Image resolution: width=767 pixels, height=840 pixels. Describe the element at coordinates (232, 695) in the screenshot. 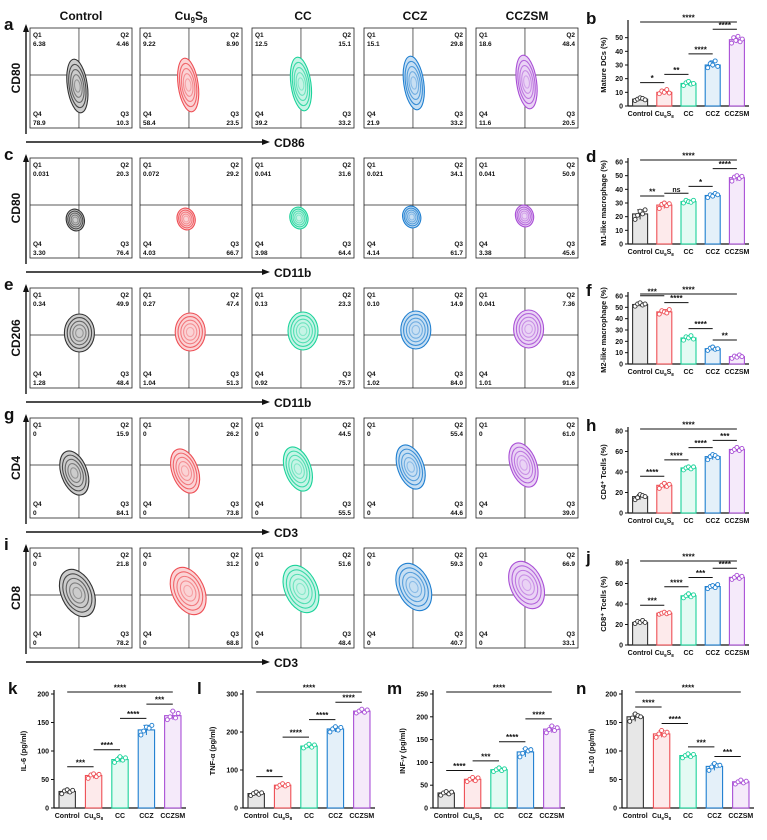

I see `y-tick-label: 300` at that location.